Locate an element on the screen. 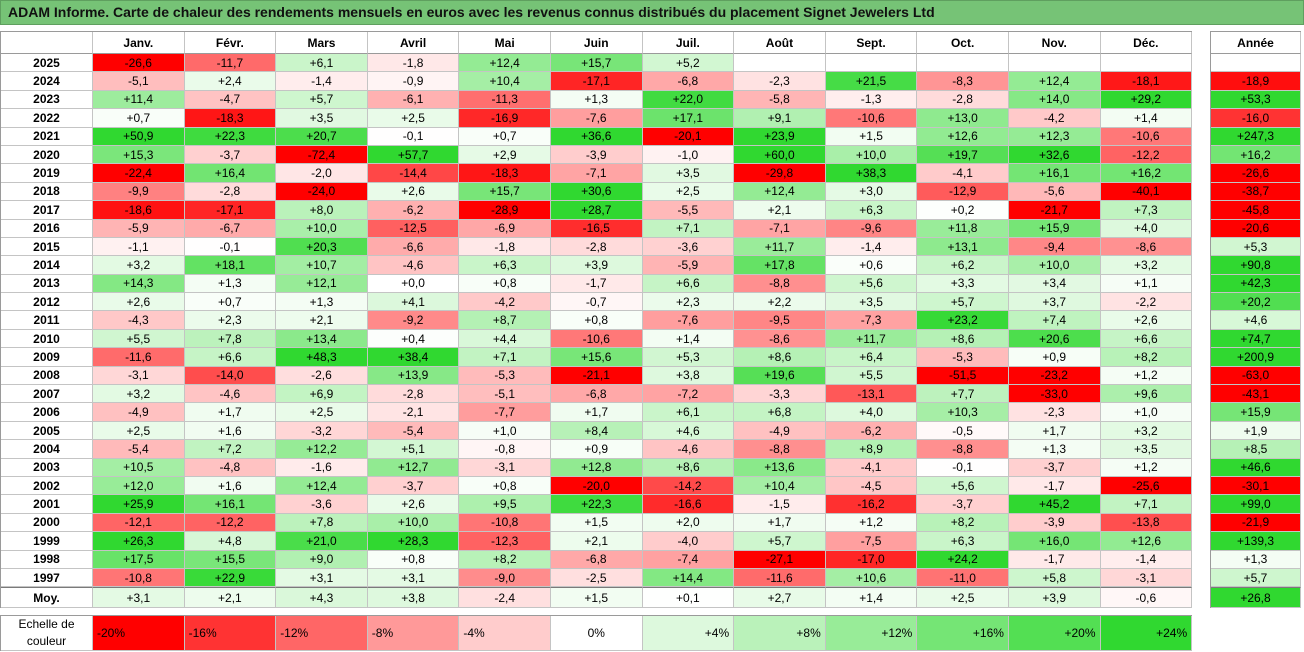  annual-cell: +139,3 is located at coordinates (1256, 541).